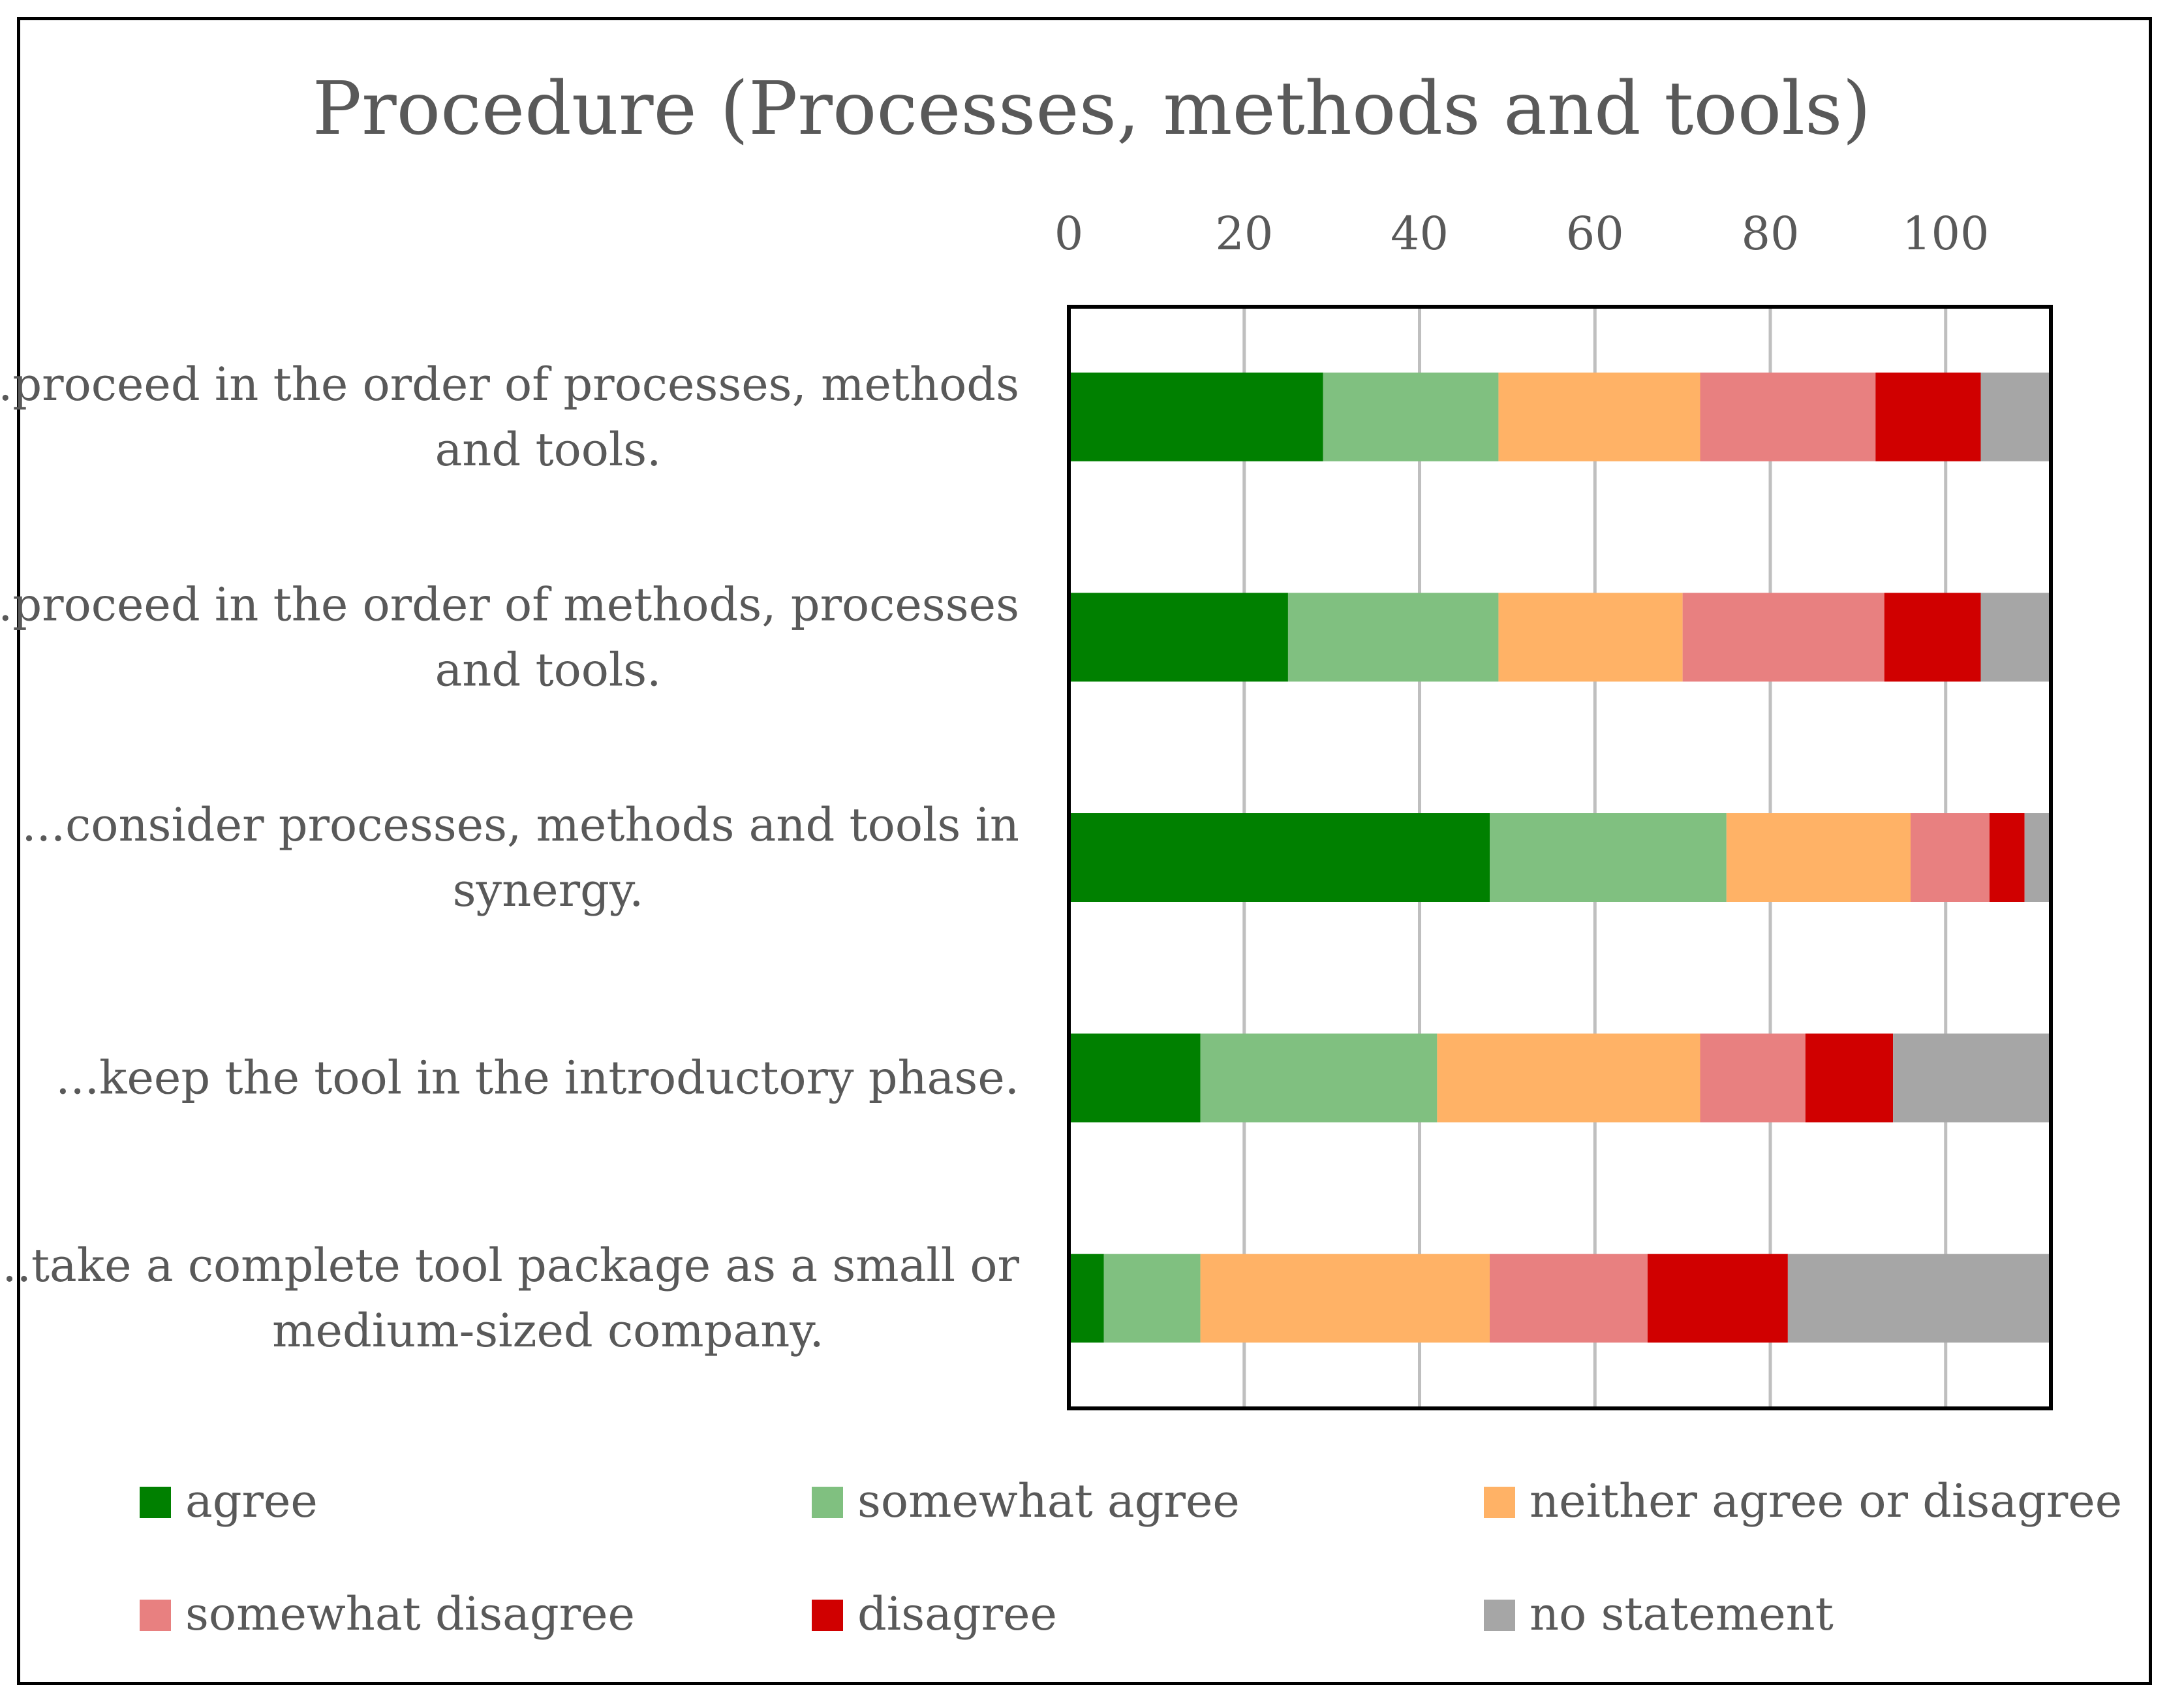 The image size is (2184, 1706). What do you see at coordinates (828, 1502) in the screenshot?
I see `legend-swatch-somewhat-agree` at bounding box center [828, 1502].